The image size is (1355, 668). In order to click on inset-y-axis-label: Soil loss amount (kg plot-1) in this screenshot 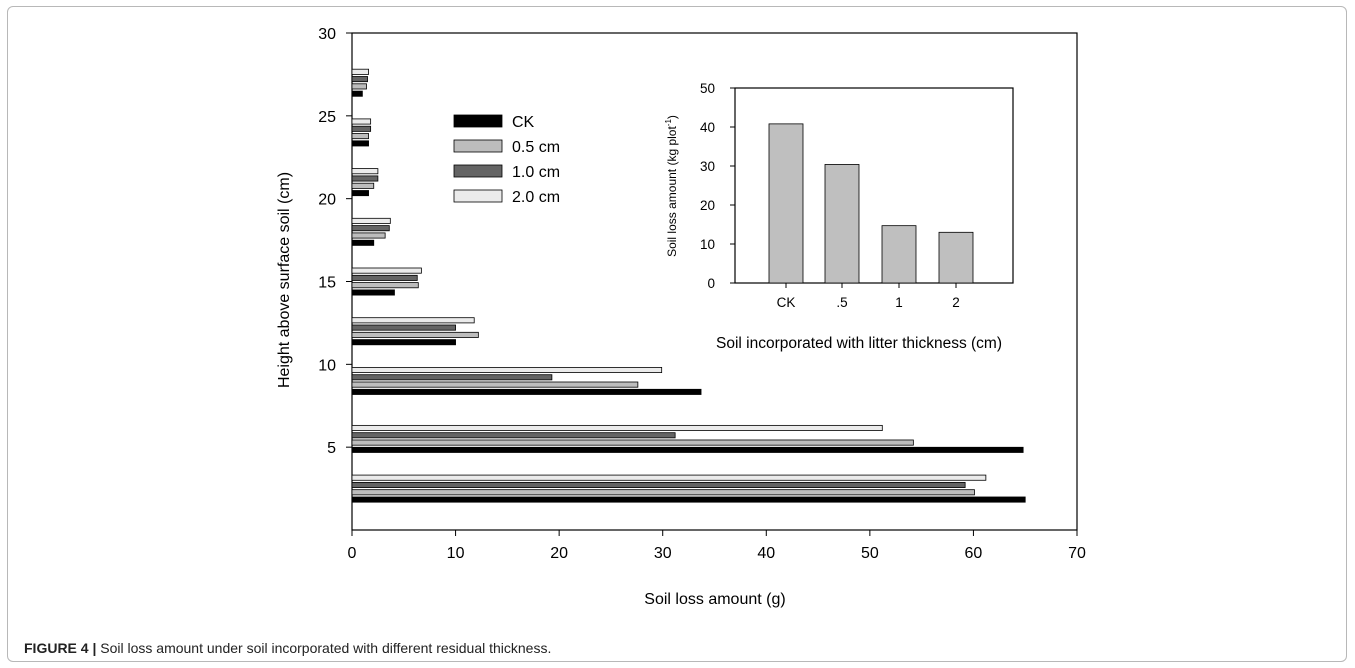, I will do `click(671, 186)`.